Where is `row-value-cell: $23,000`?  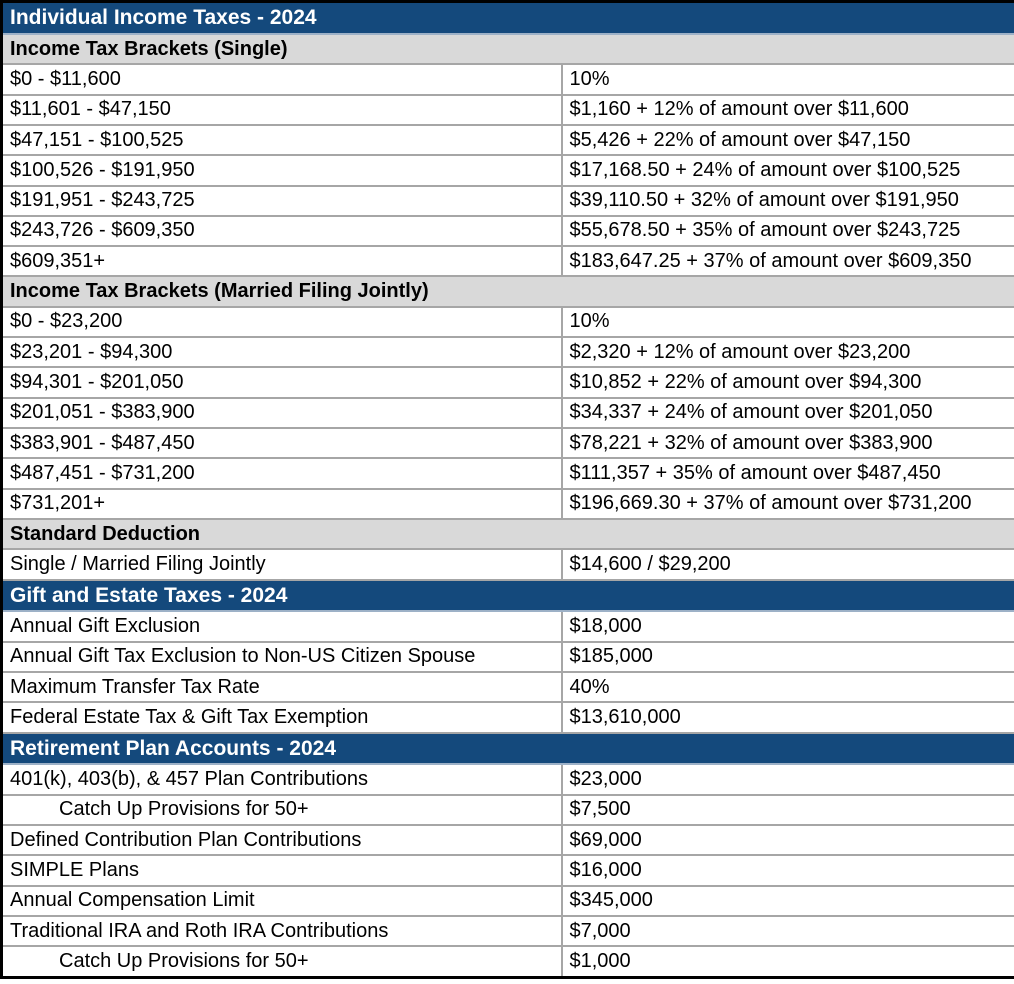
row-value-cell: $23,000 is located at coordinates (787, 779).